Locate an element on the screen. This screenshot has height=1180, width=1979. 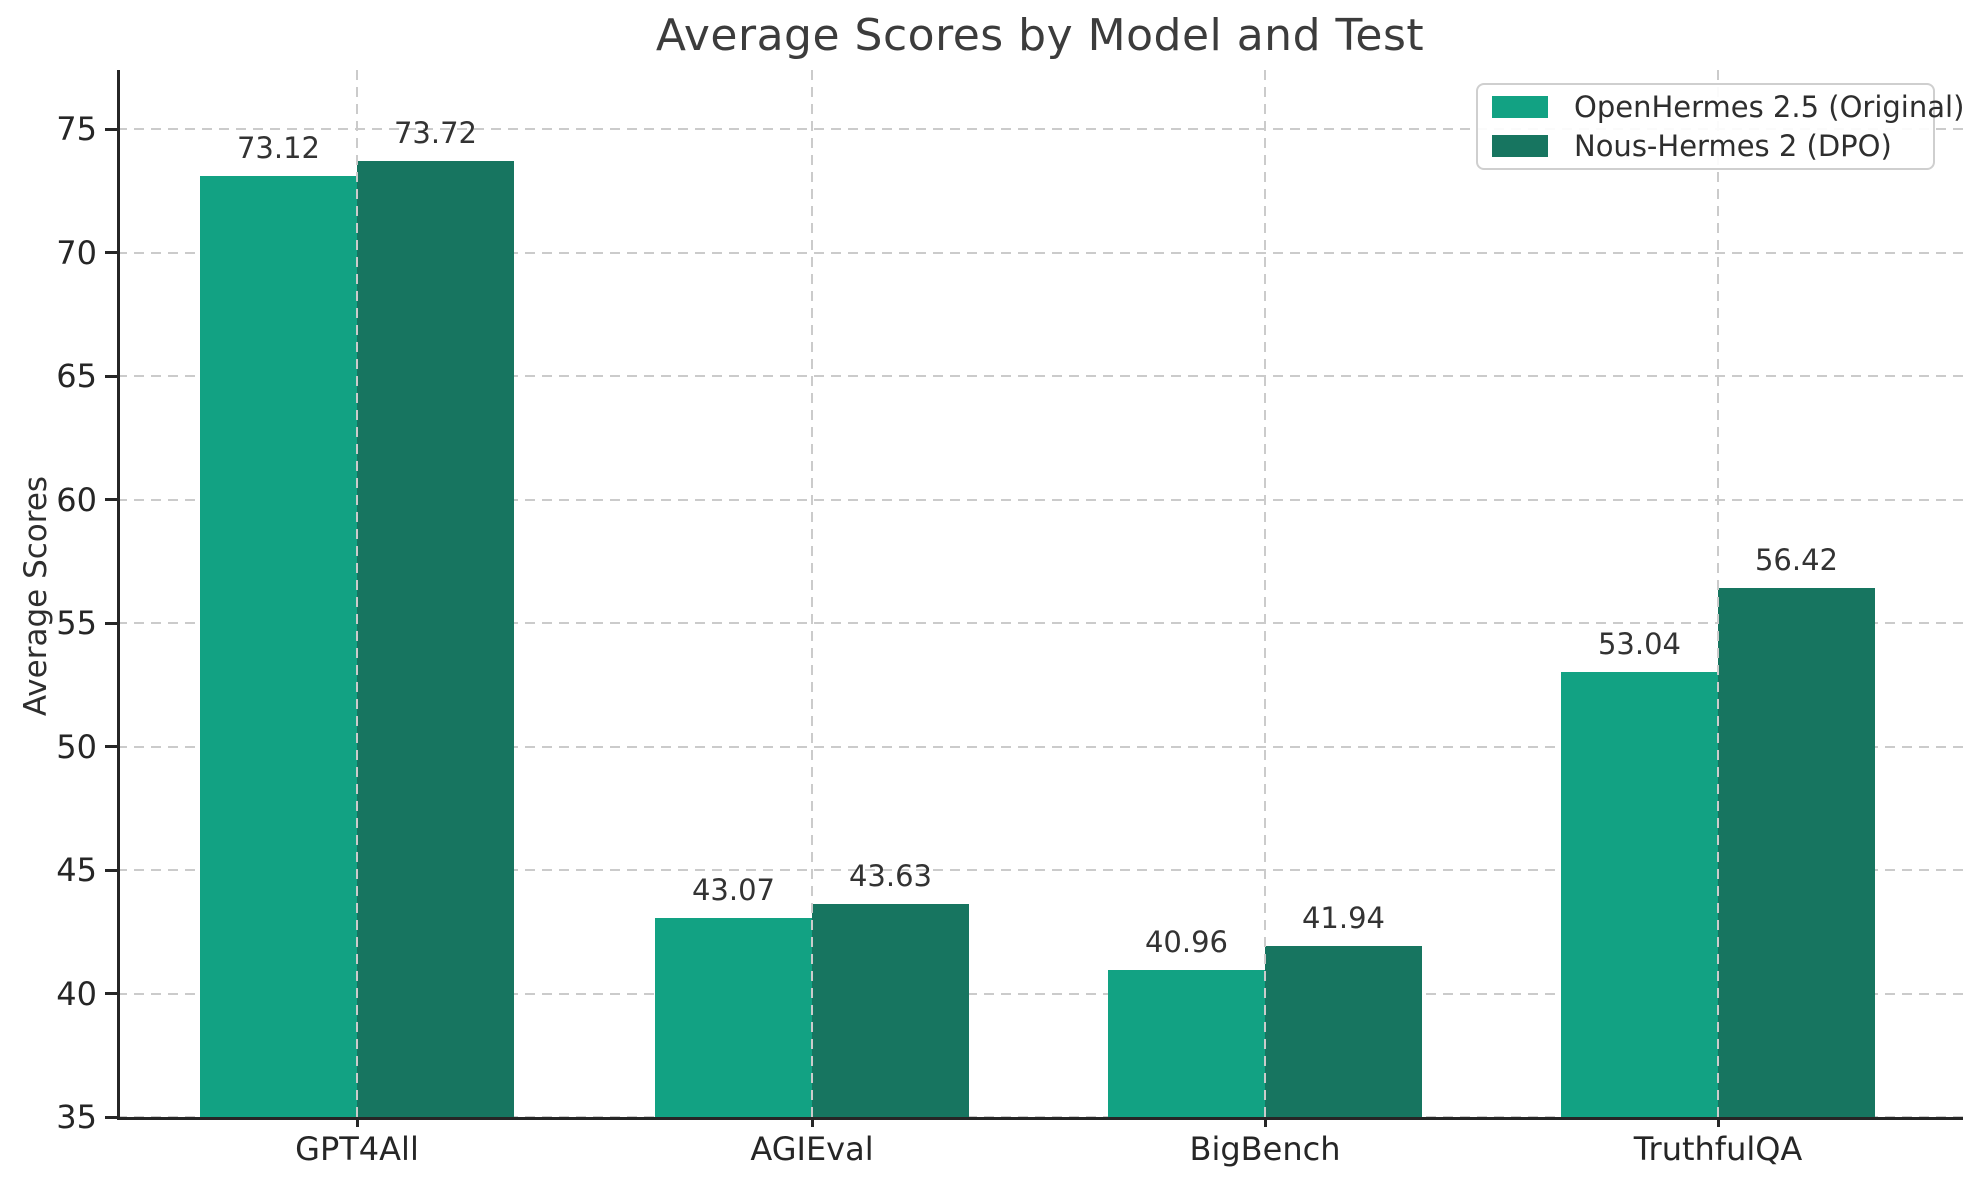
bar-value-label: 73.12 is located at coordinates (278, 147).